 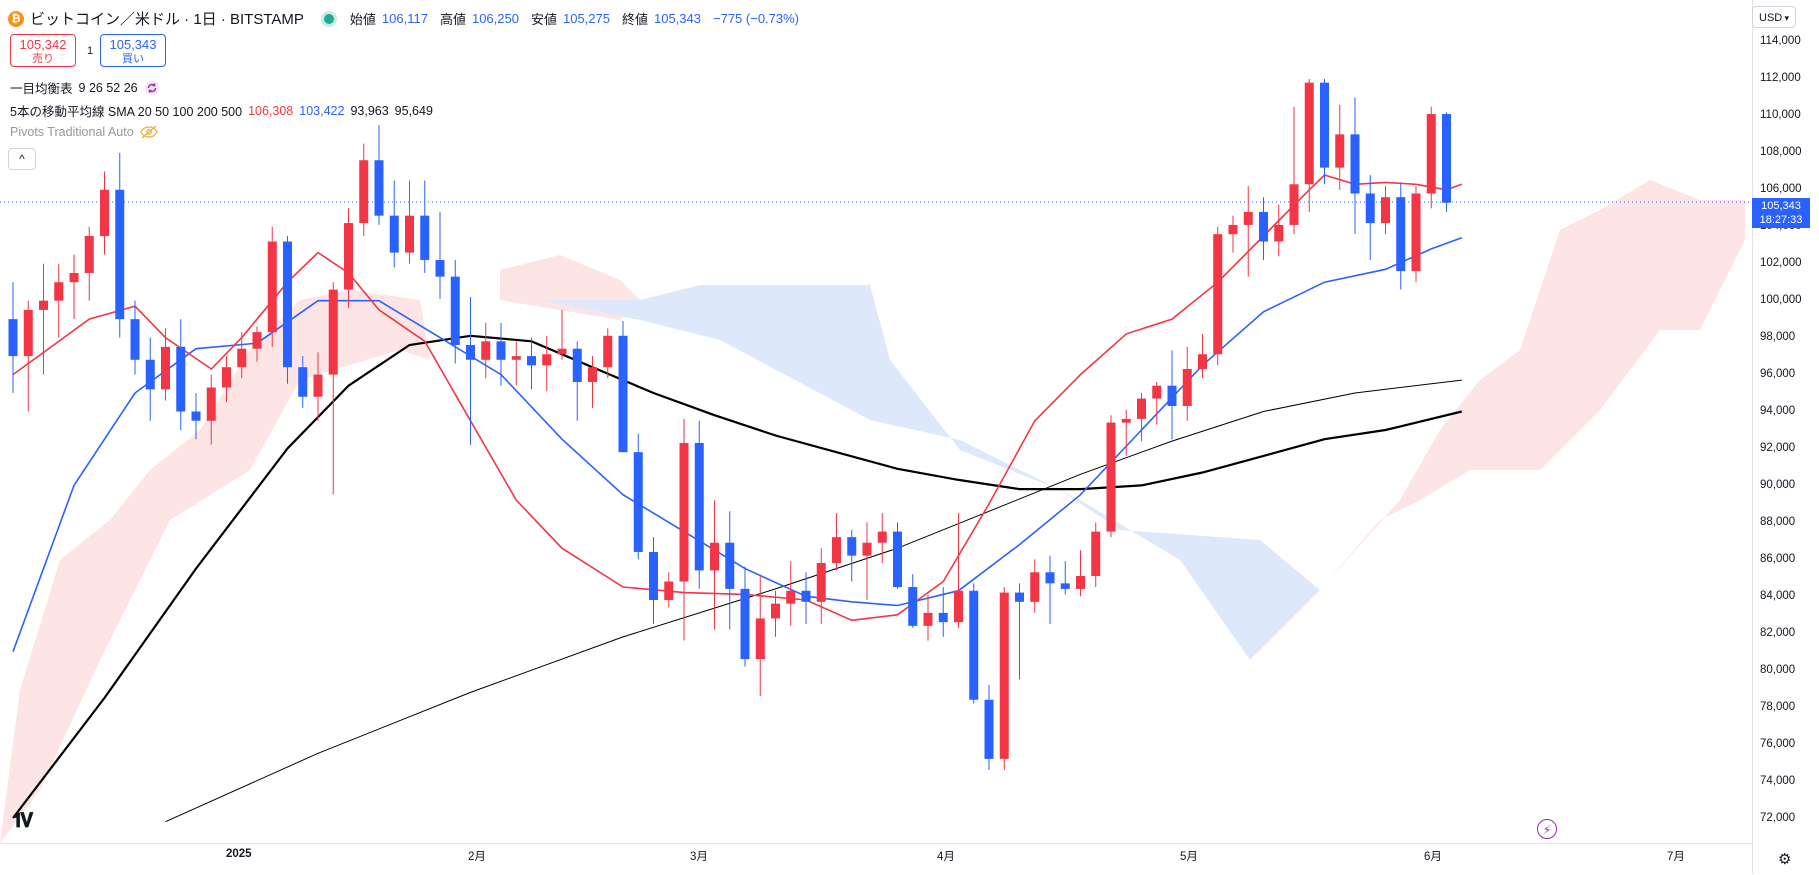 I want to click on price-axis, so click(x=1785, y=437).